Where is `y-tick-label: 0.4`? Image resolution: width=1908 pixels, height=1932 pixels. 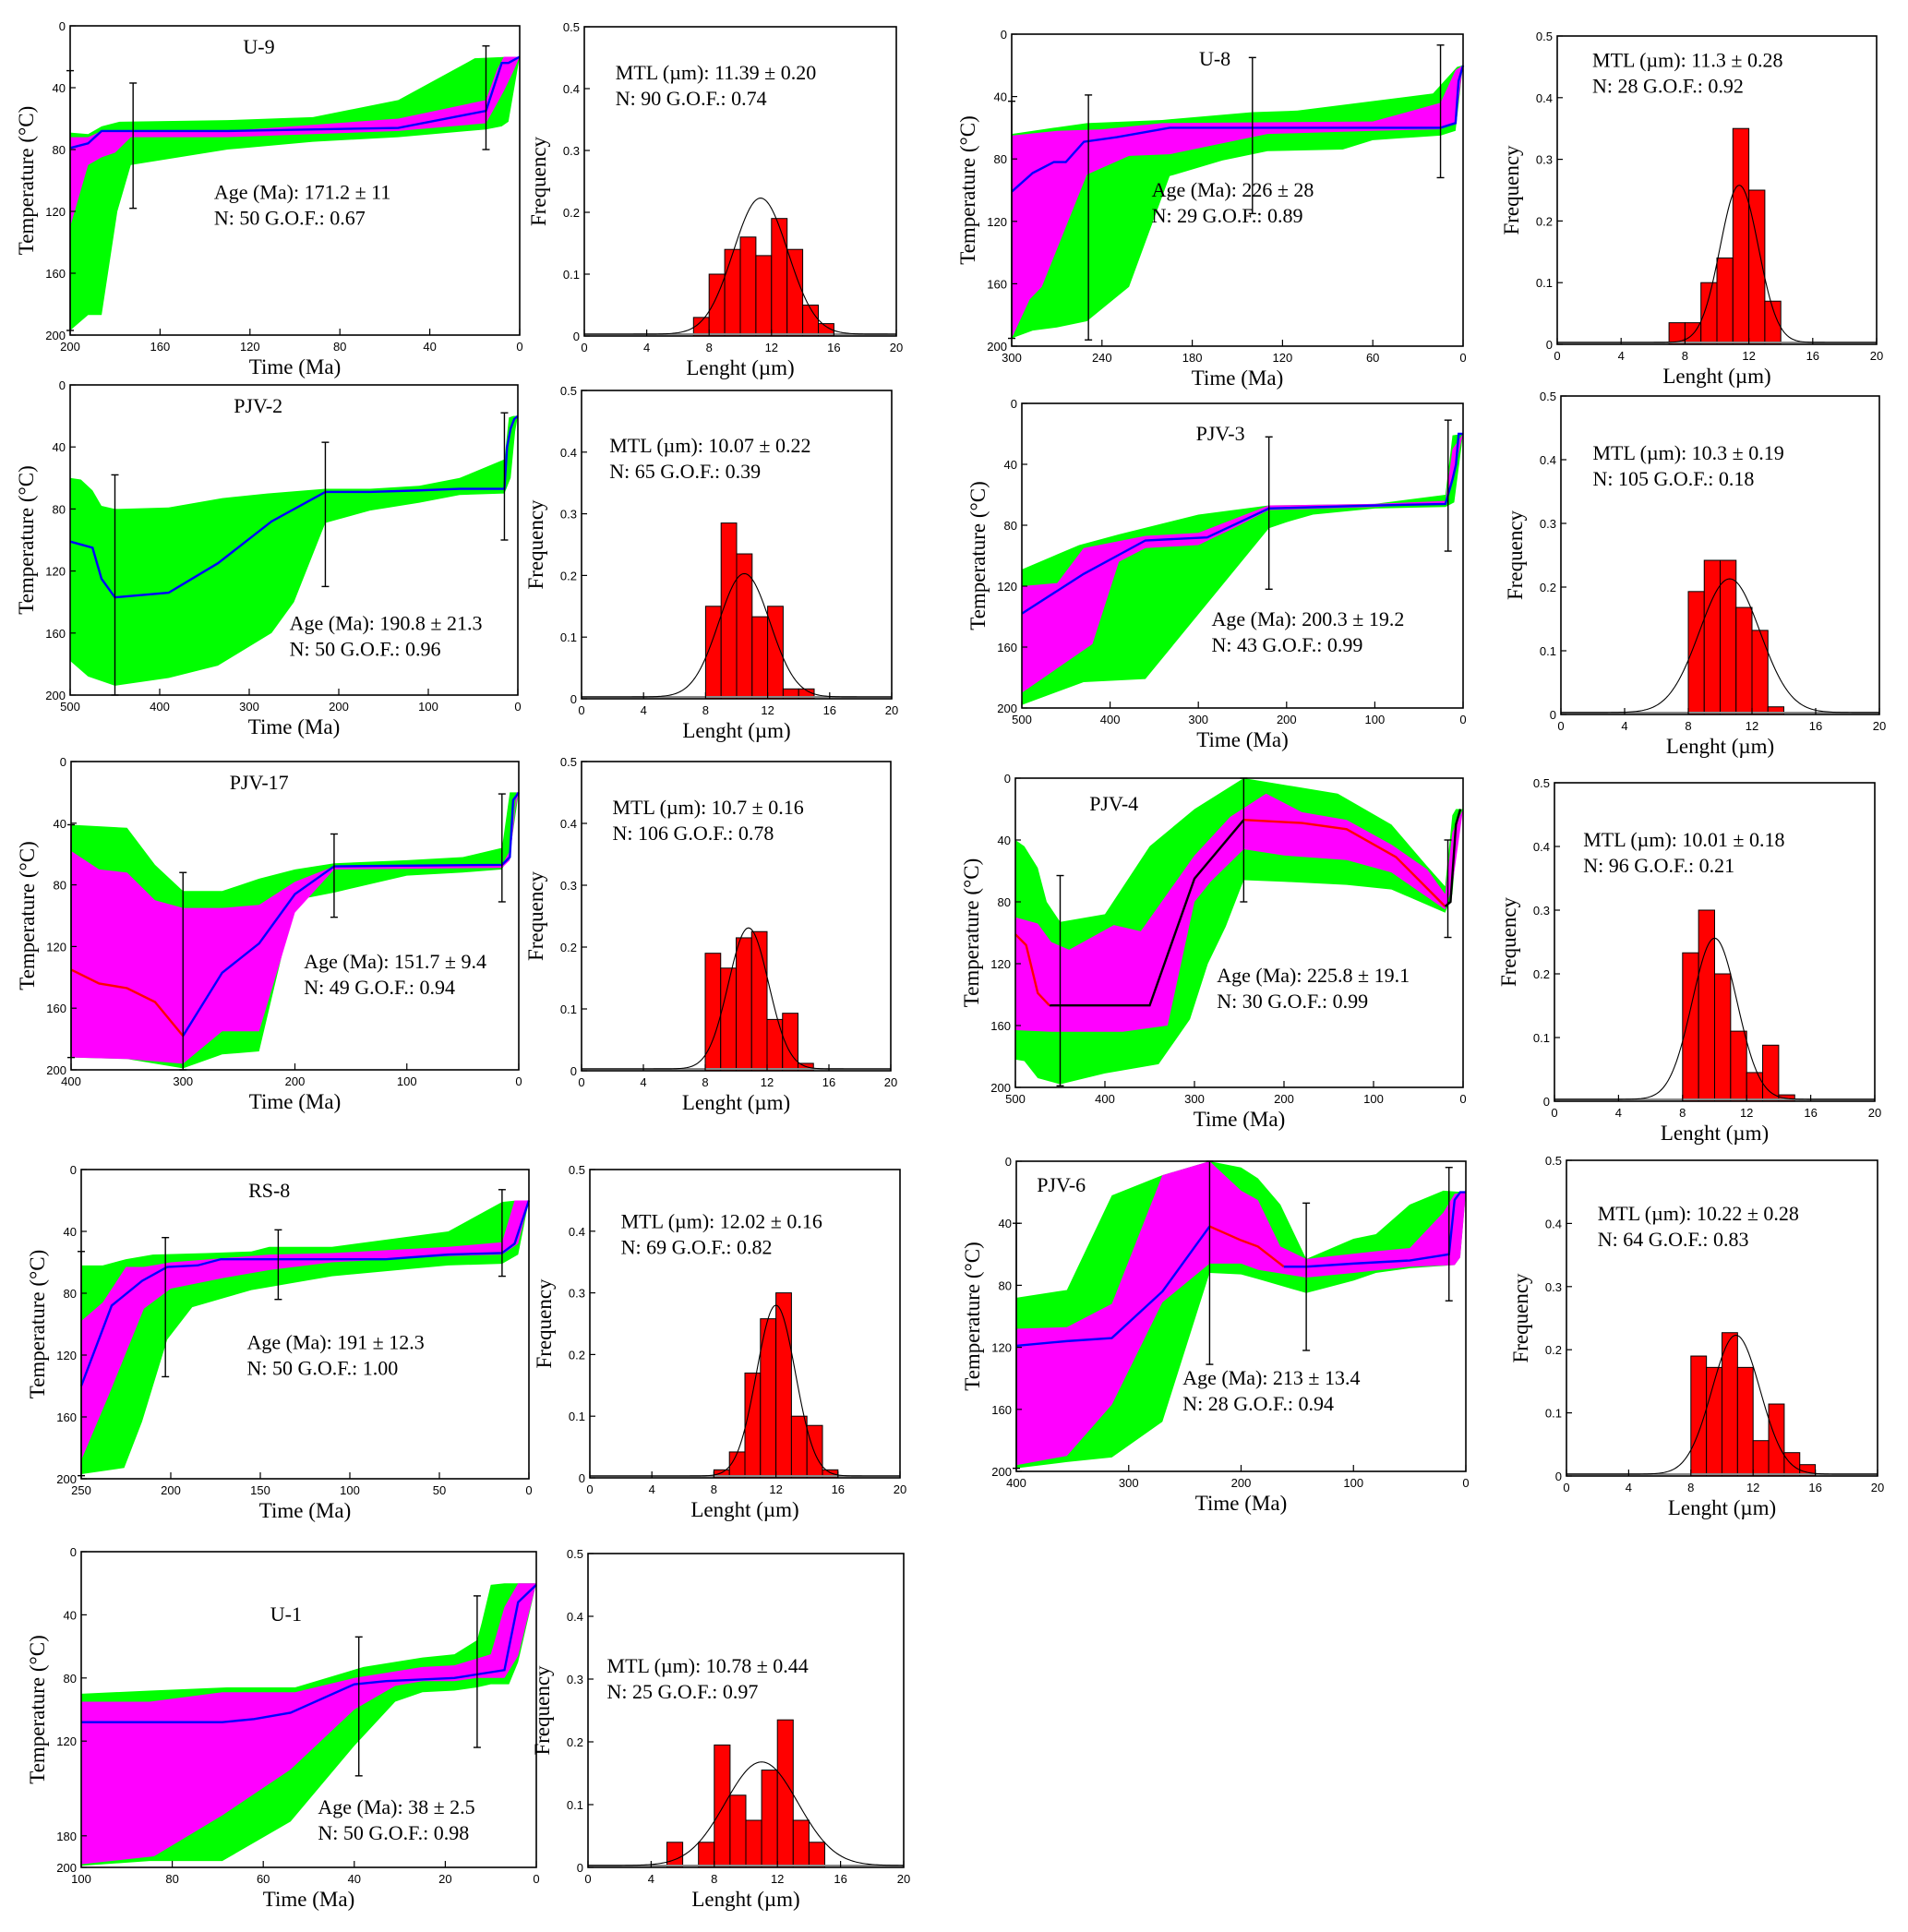
y-tick-label: 0.4 is located at coordinates (1553, 1223).